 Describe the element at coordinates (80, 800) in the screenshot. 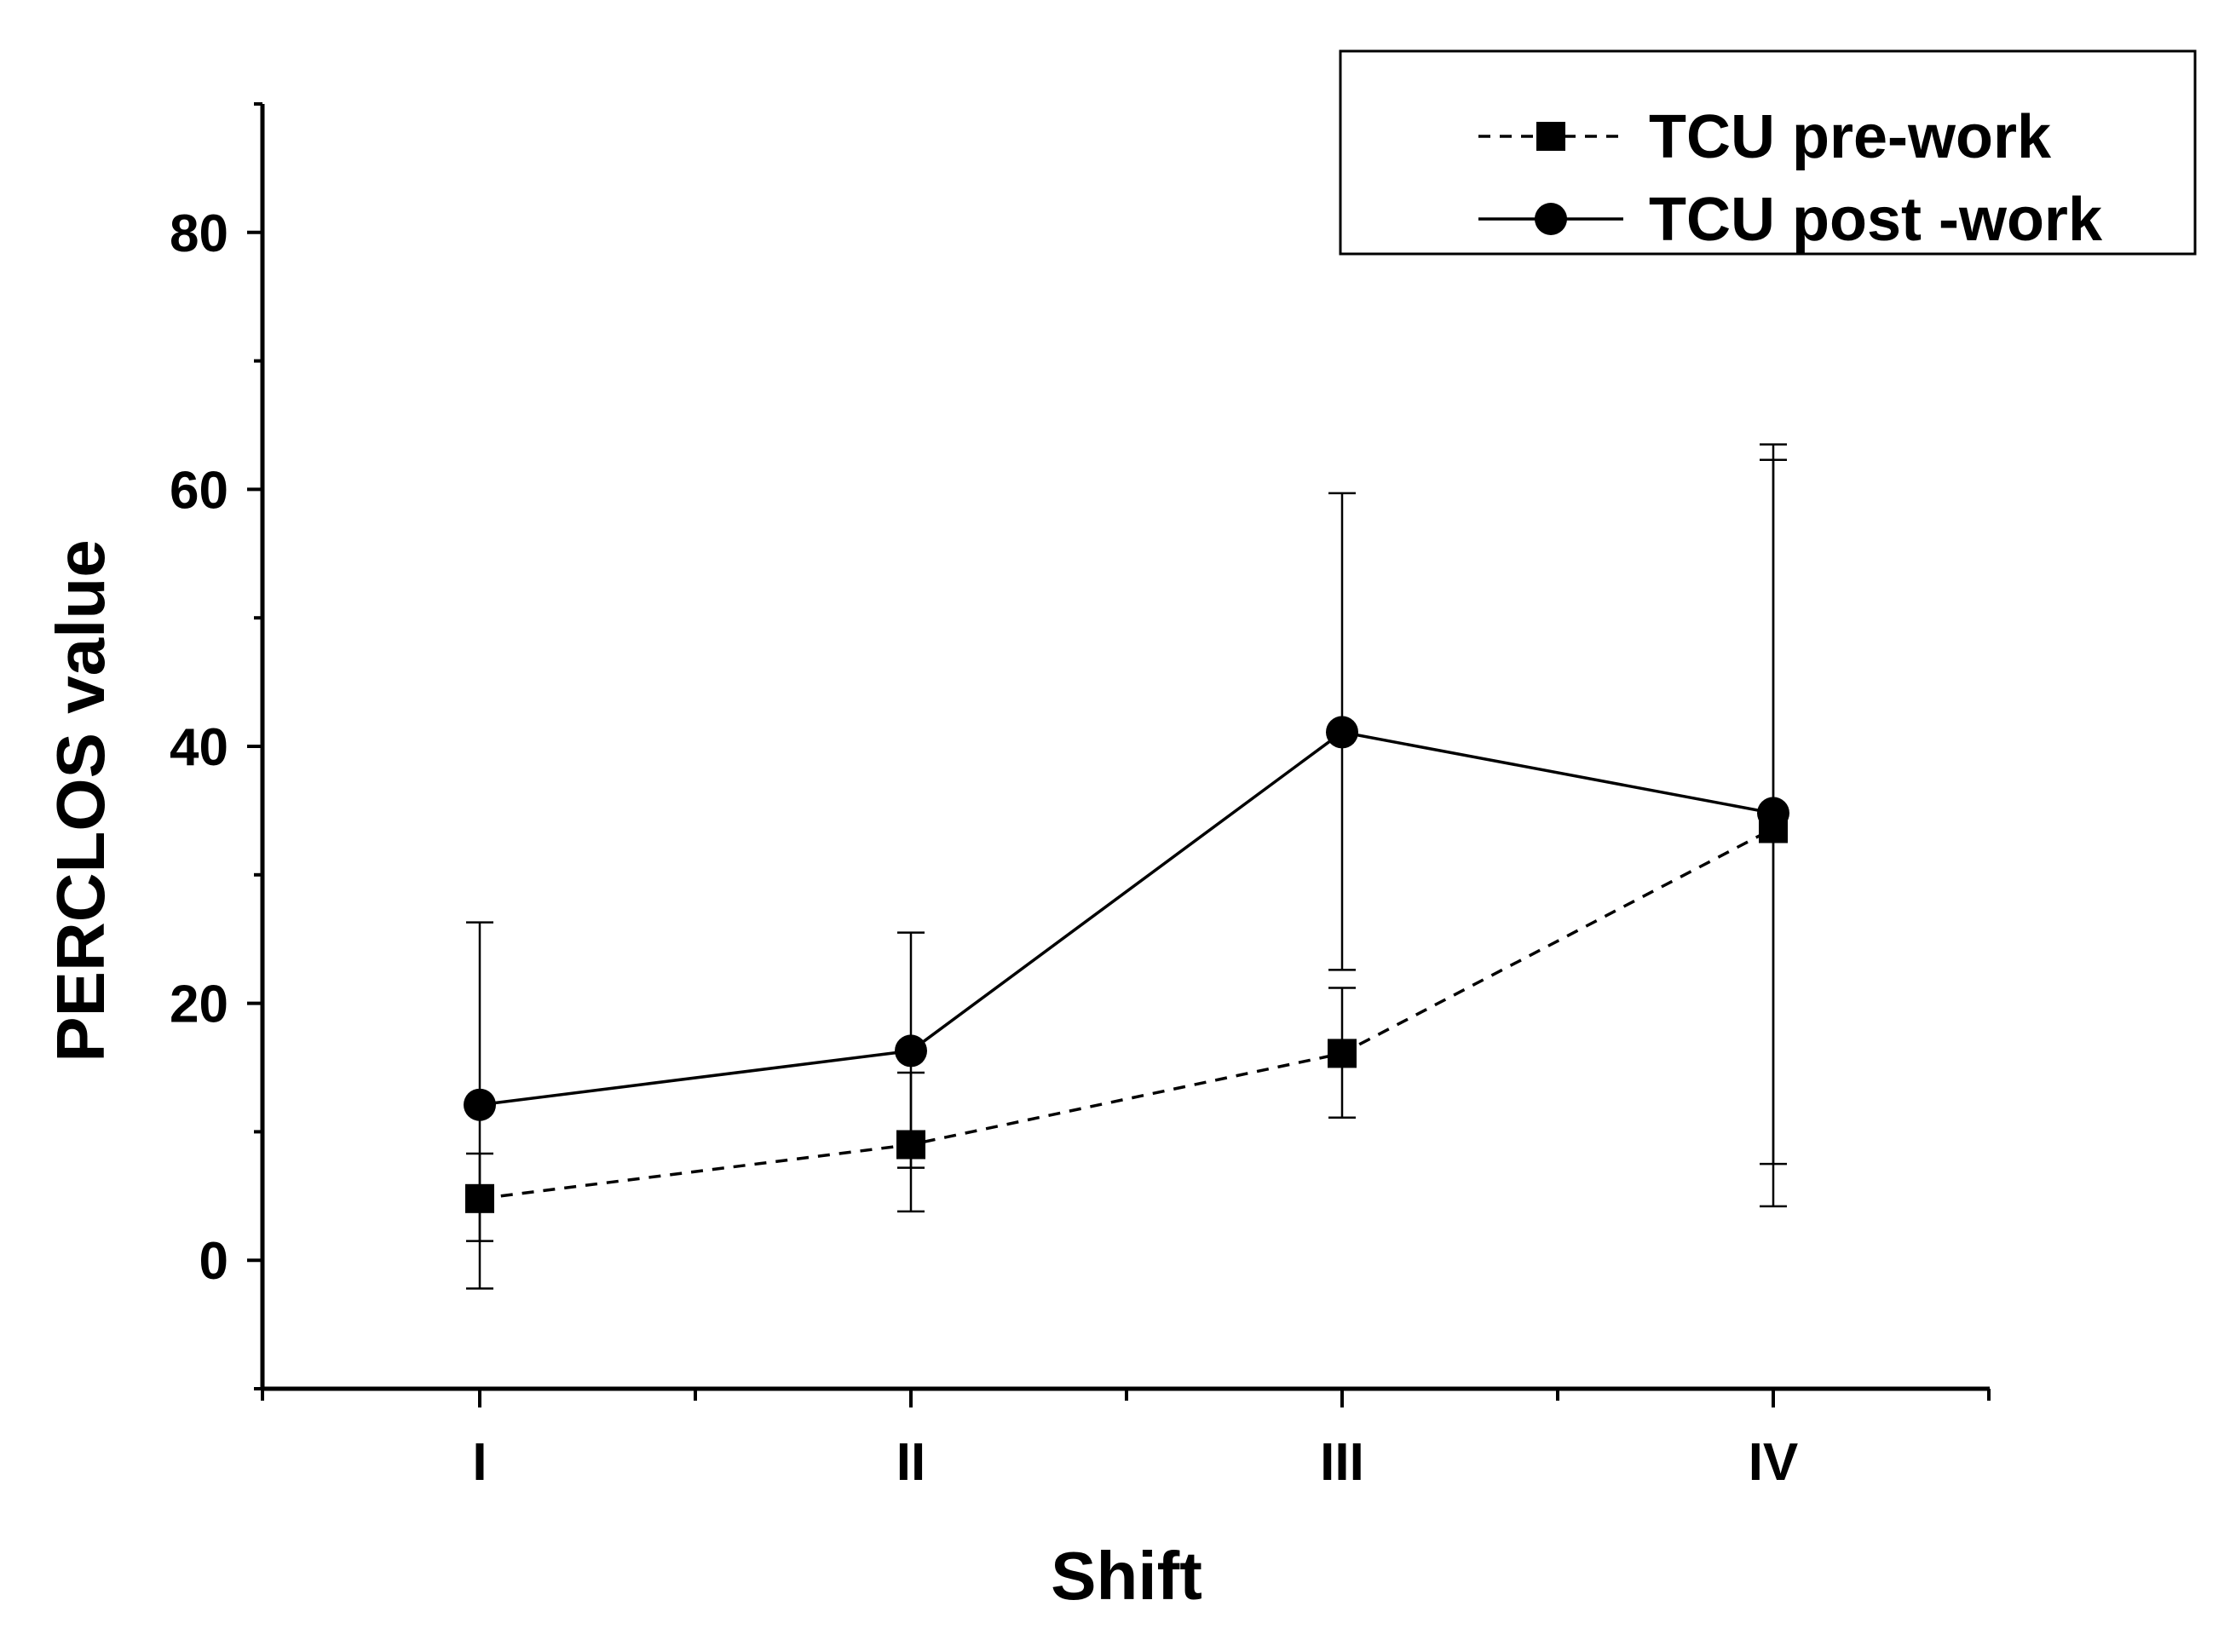

I see `y-axis-title: PERCLOS value` at that location.